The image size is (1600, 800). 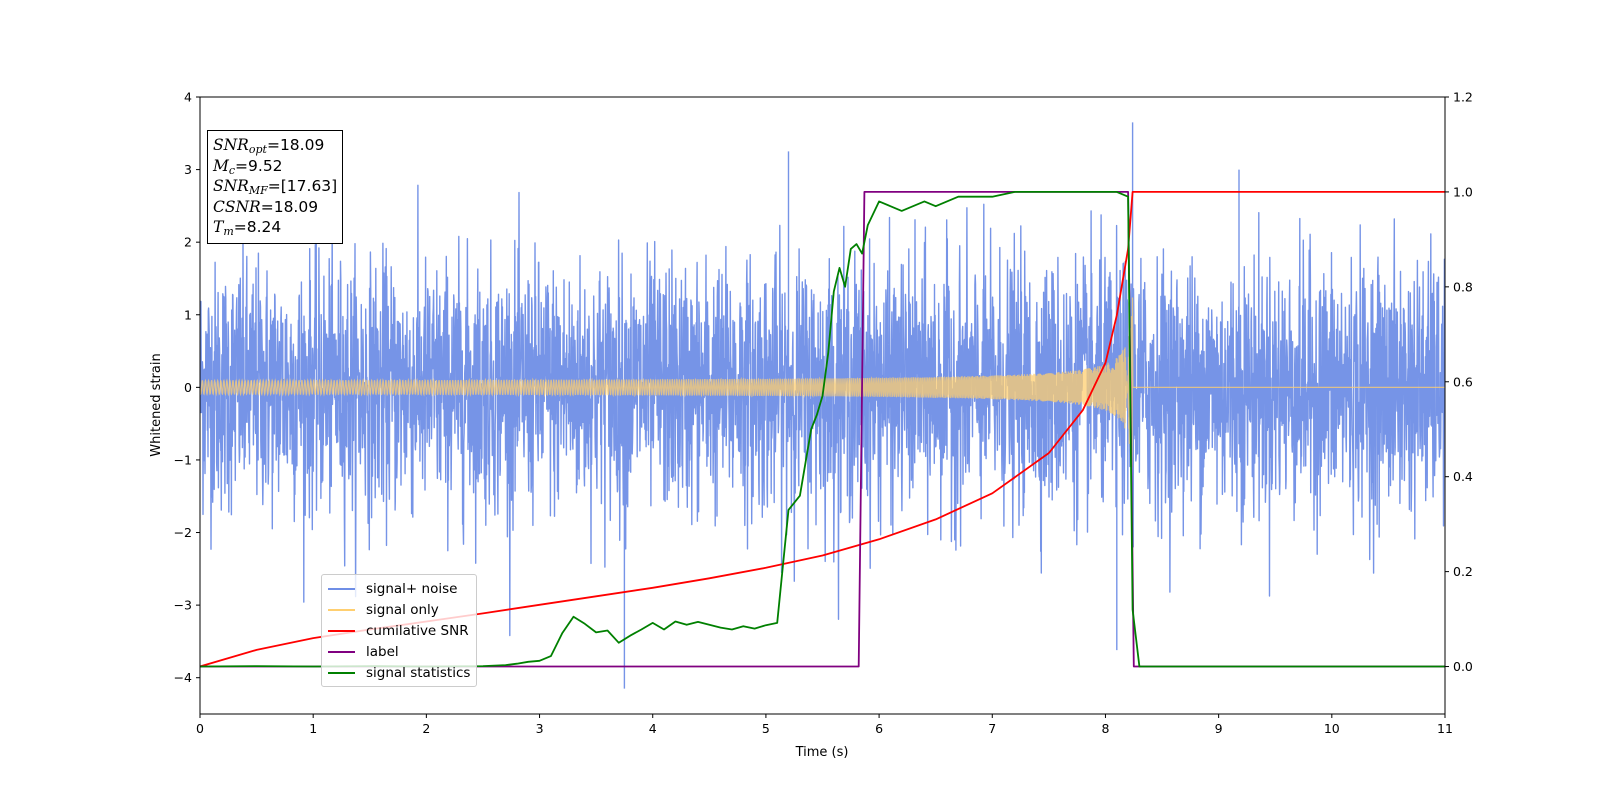 What do you see at coordinates (540, 728) in the screenshot?
I see `x-tick-label: 3` at bounding box center [540, 728].